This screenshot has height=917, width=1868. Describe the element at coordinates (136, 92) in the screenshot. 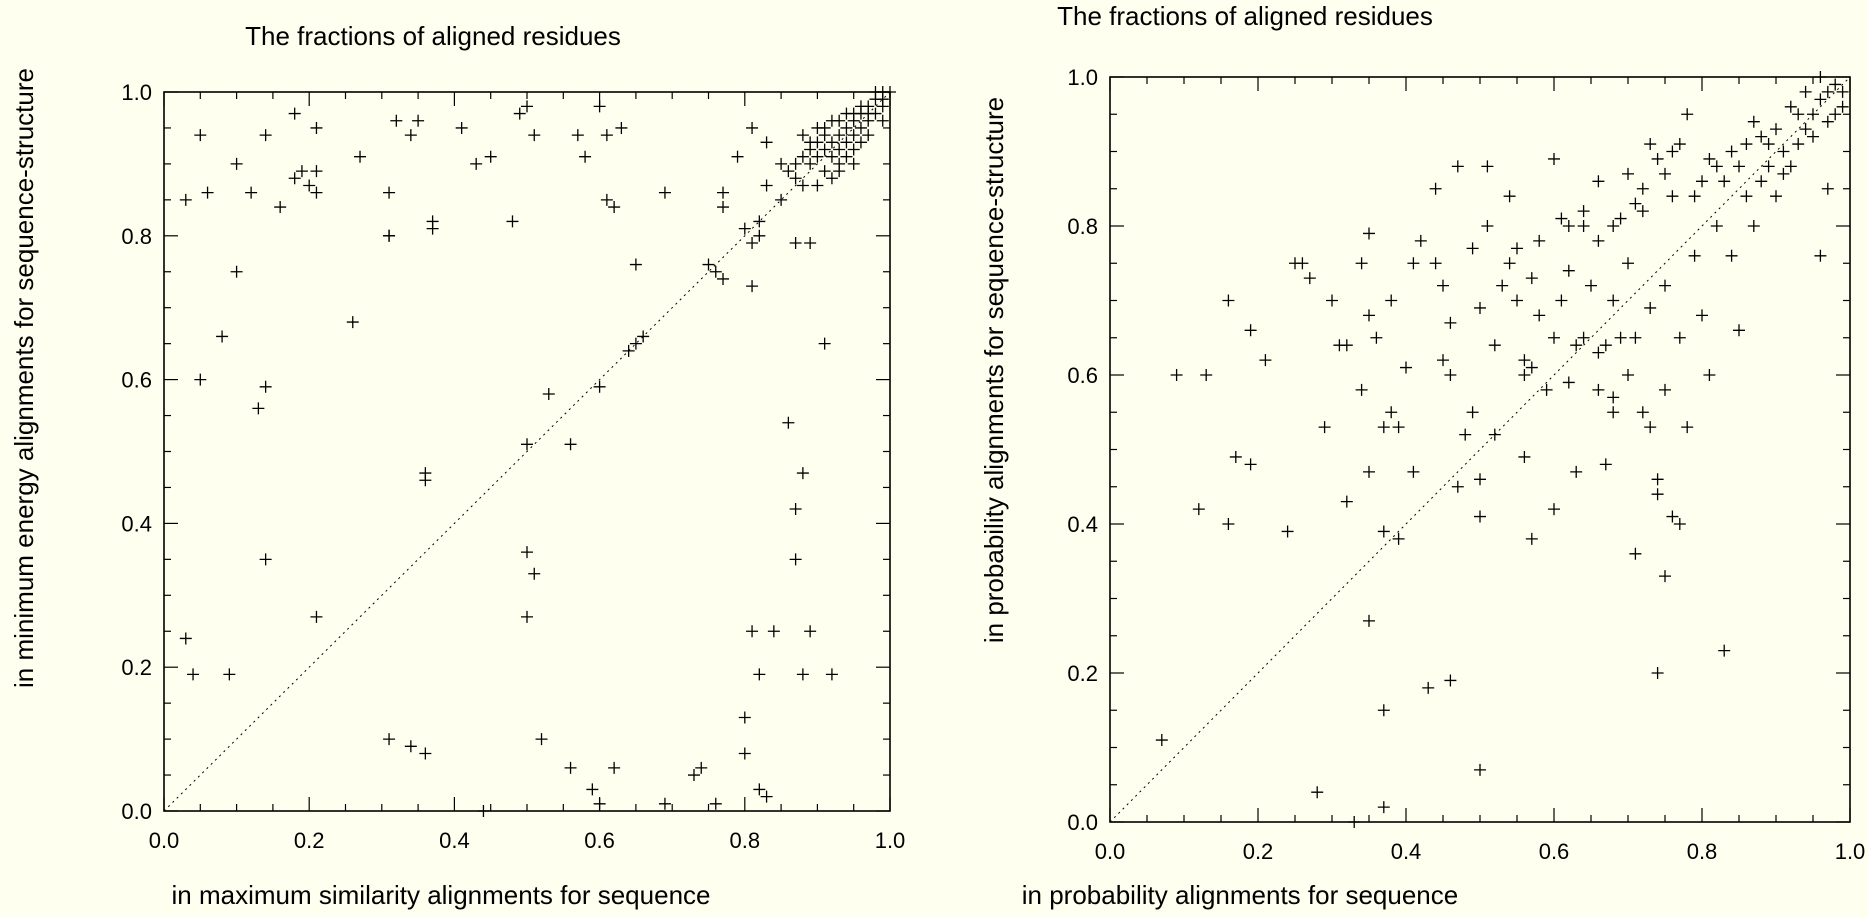

I see `y-tick-label: 1.0` at that location.